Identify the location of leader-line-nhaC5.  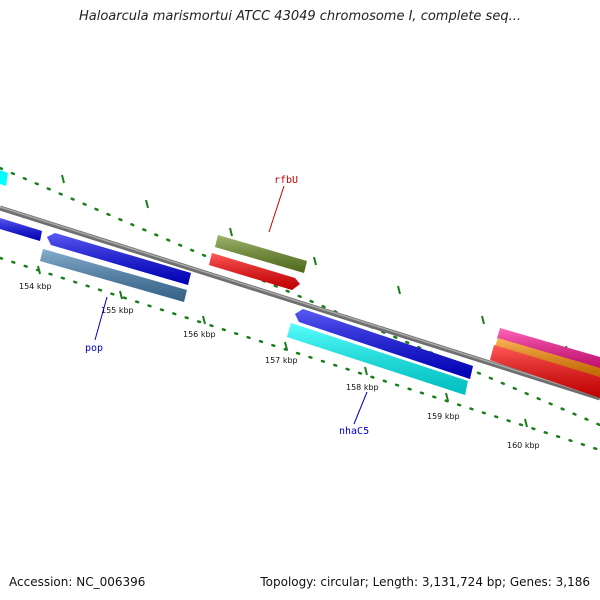
(360, 408).